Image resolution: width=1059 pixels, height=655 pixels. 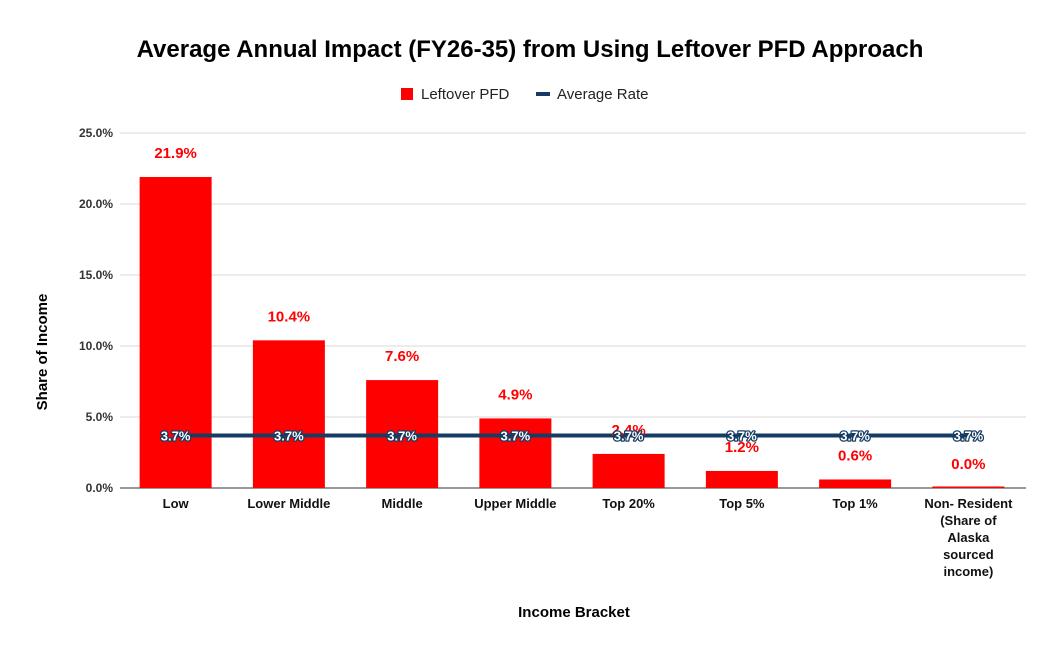 I want to click on x-tick-label: Lower Middle, so click(x=288, y=503).